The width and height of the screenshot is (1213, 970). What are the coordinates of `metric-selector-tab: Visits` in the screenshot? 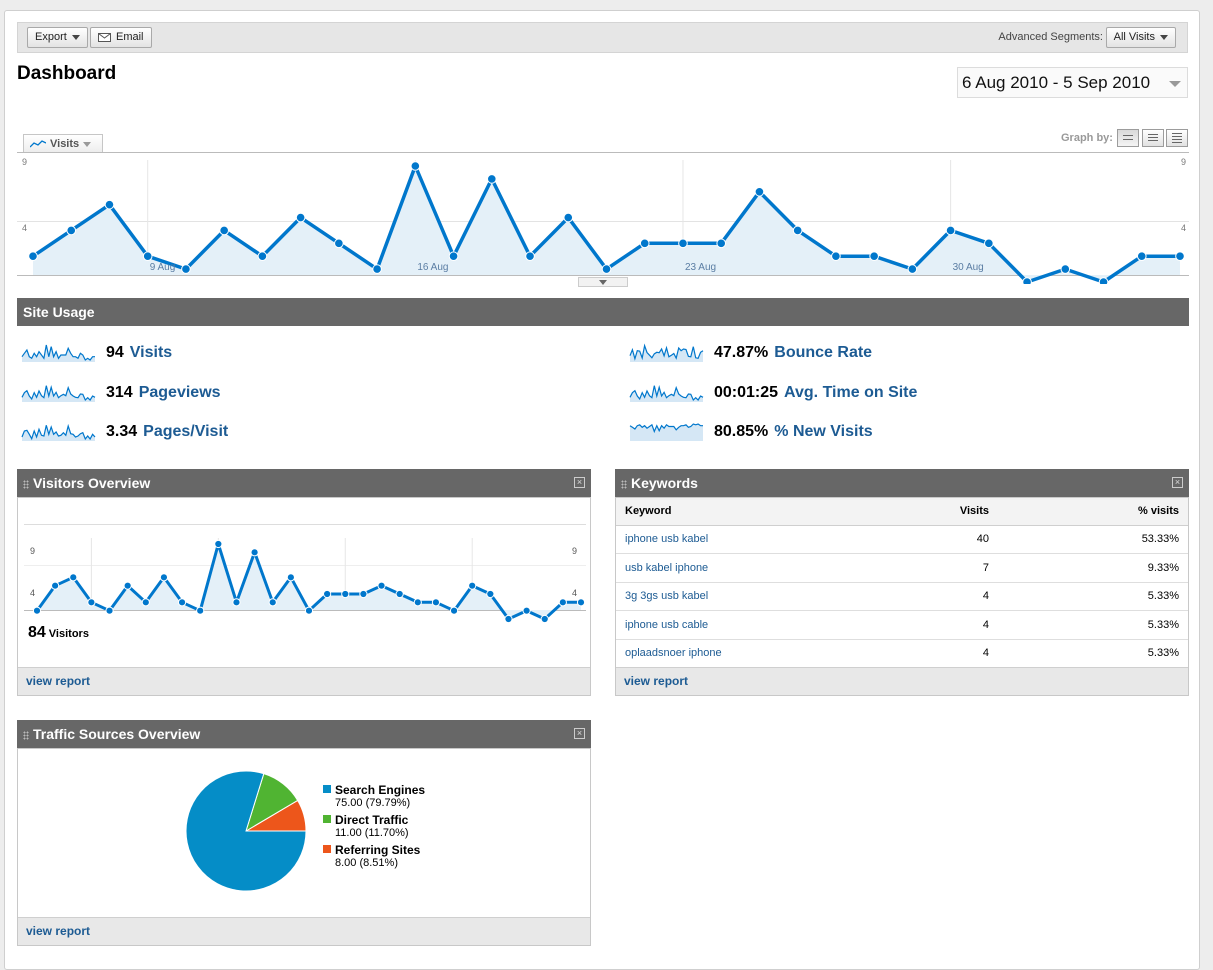 It's located at (63, 143).